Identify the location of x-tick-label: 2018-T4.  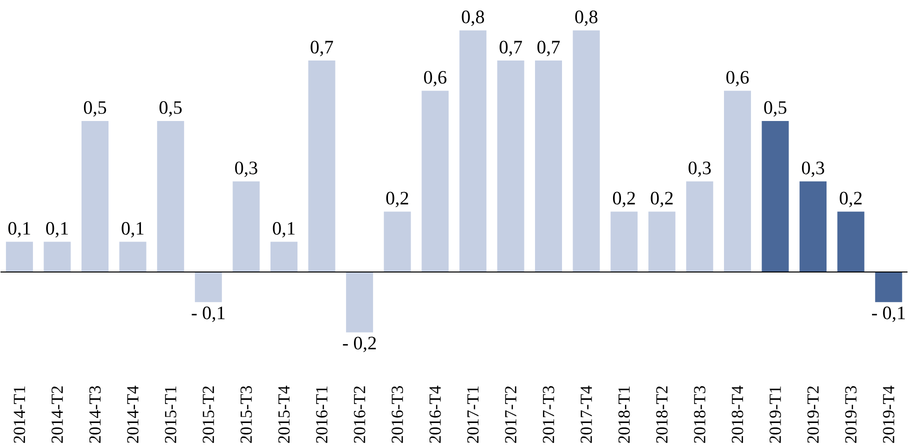
(738, 414).